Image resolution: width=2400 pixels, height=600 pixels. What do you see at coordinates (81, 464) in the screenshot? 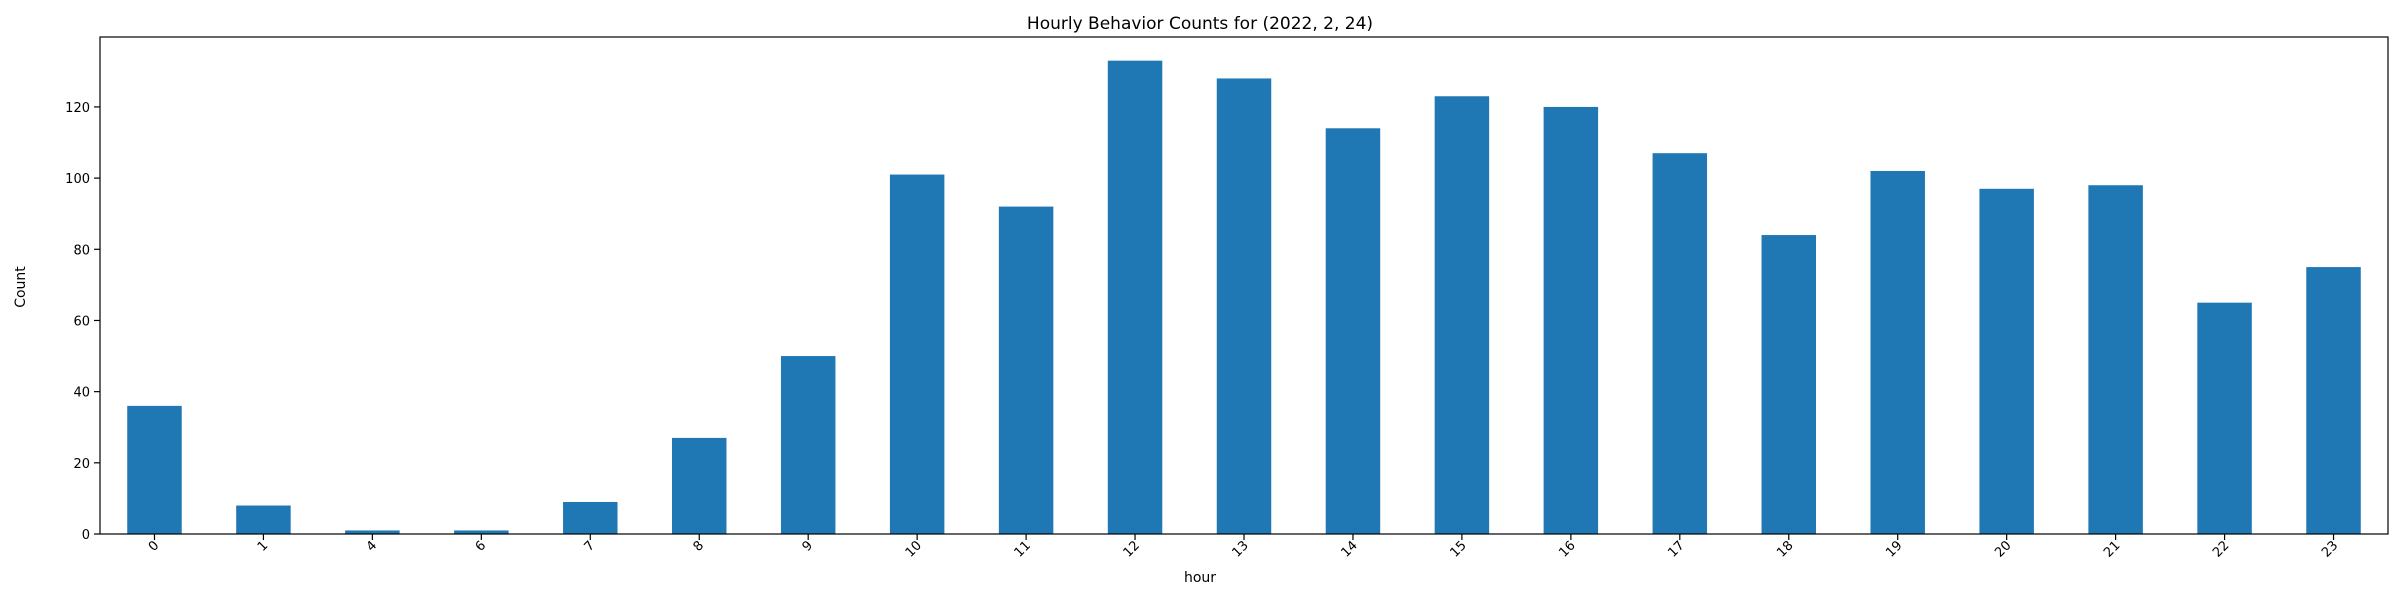
I see `y-tick-label: 20` at bounding box center [81, 464].